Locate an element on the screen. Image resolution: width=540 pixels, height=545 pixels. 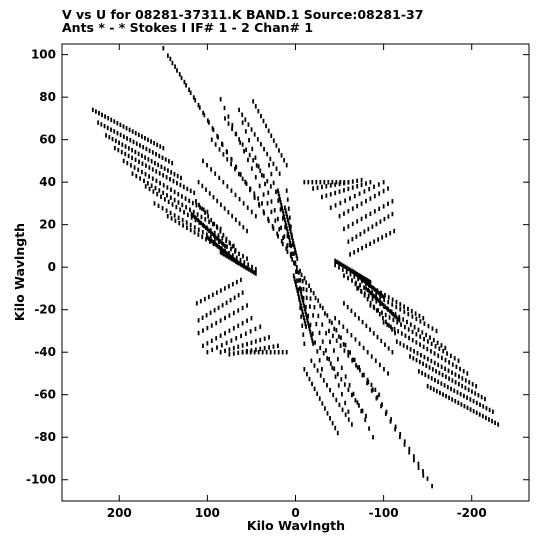
x-tick-label: -200 is located at coordinates (472, 513).